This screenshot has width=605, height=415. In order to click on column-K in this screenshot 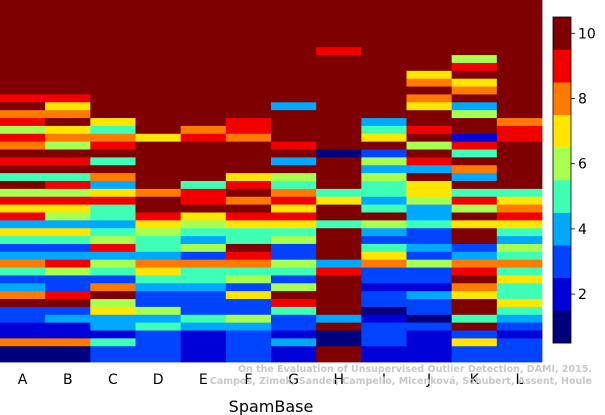, I will do `click(474, 181)`.